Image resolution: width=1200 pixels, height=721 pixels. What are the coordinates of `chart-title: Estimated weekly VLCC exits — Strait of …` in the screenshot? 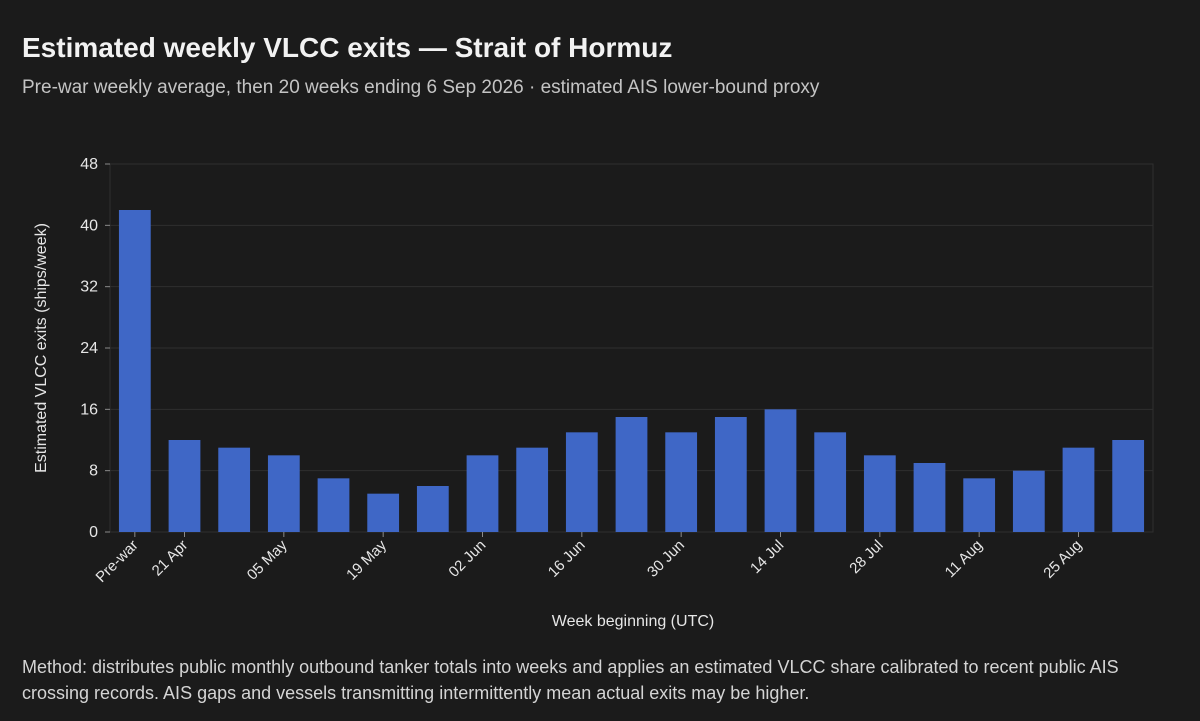 It's located at (347, 47).